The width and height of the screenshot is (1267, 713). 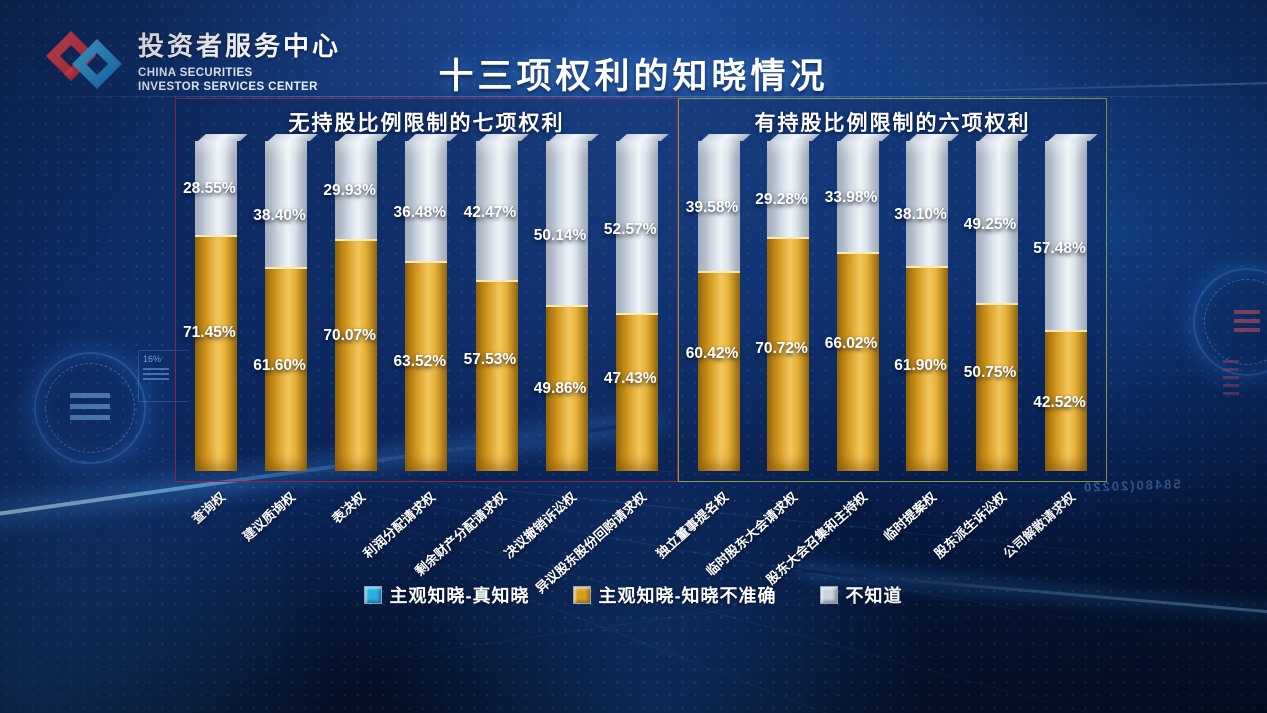 I want to click on bar-column: 29.93% 70.07%, so click(x=356, y=302).